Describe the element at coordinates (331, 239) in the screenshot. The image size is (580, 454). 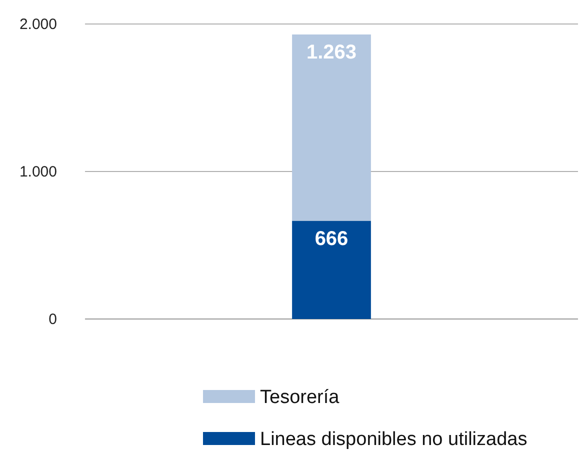
I see `data-label: 666` at that location.